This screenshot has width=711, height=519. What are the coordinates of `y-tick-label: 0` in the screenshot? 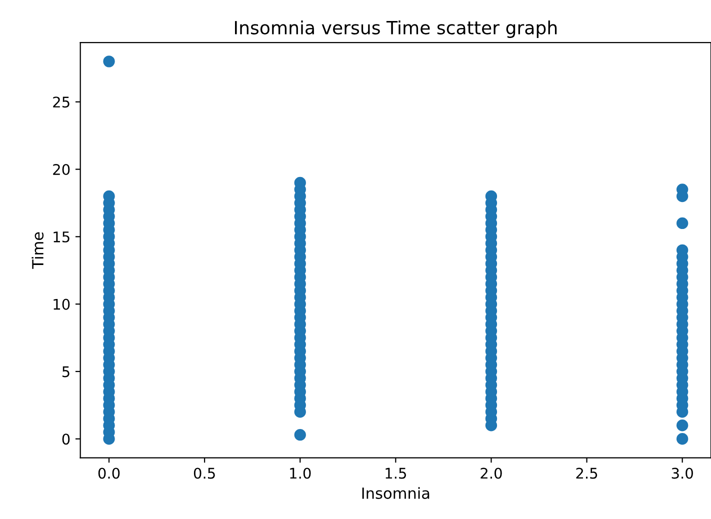 It's located at (66, 439).